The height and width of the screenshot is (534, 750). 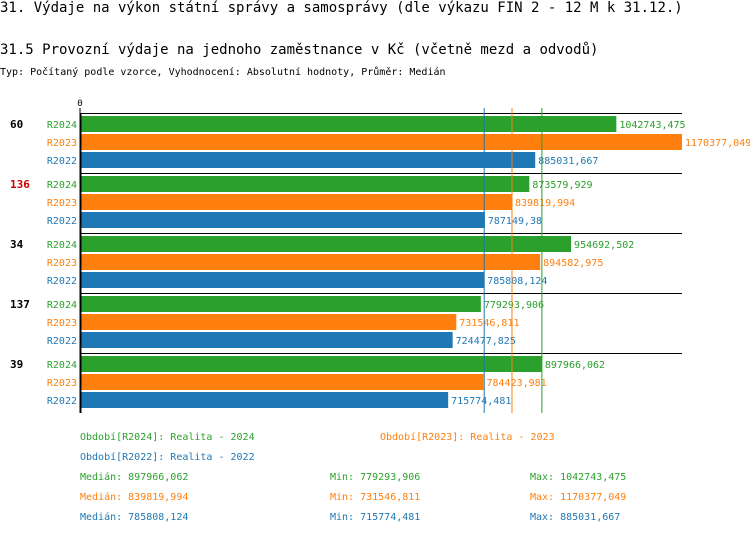 I want to click on stat-max: Max: 1042743,475, so click(x=578, y=477).